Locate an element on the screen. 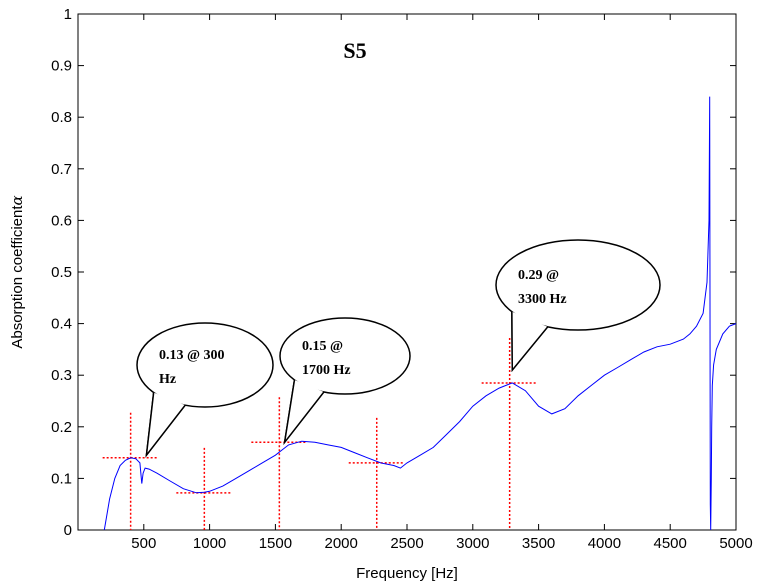 The height and width of the screenshot is (584, 758). x-tick-label: 5000 is located at coordinates (735, 543).